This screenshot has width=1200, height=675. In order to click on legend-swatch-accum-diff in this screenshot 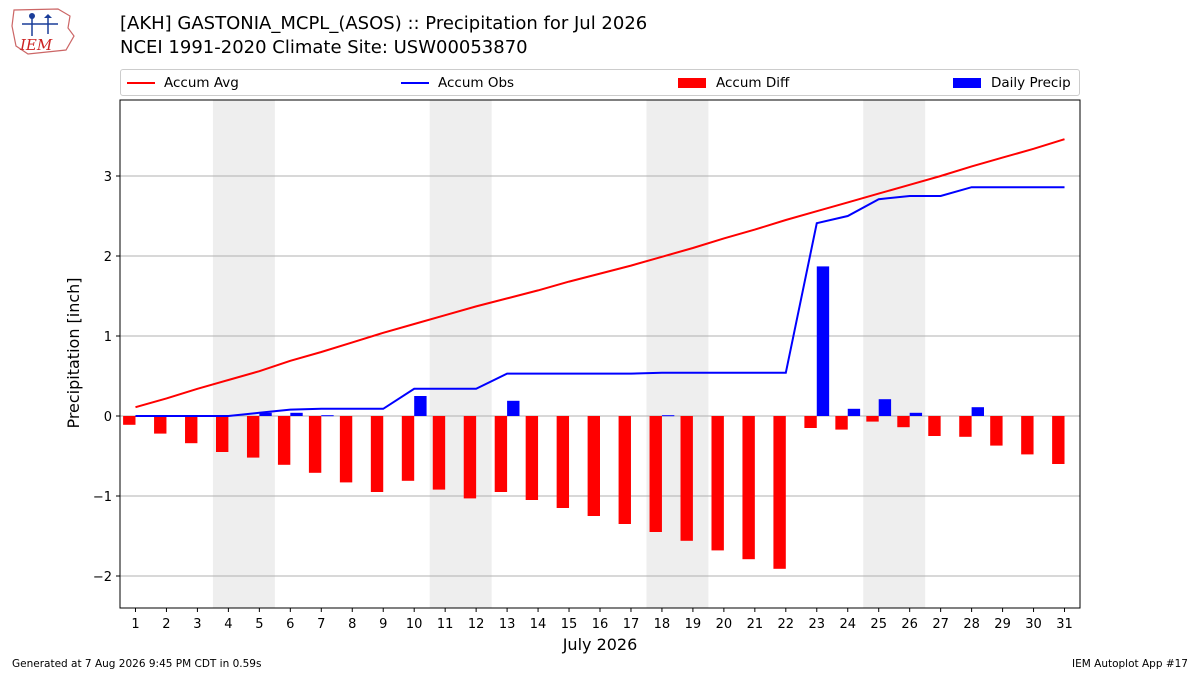, I will do `click(692, 82)`.